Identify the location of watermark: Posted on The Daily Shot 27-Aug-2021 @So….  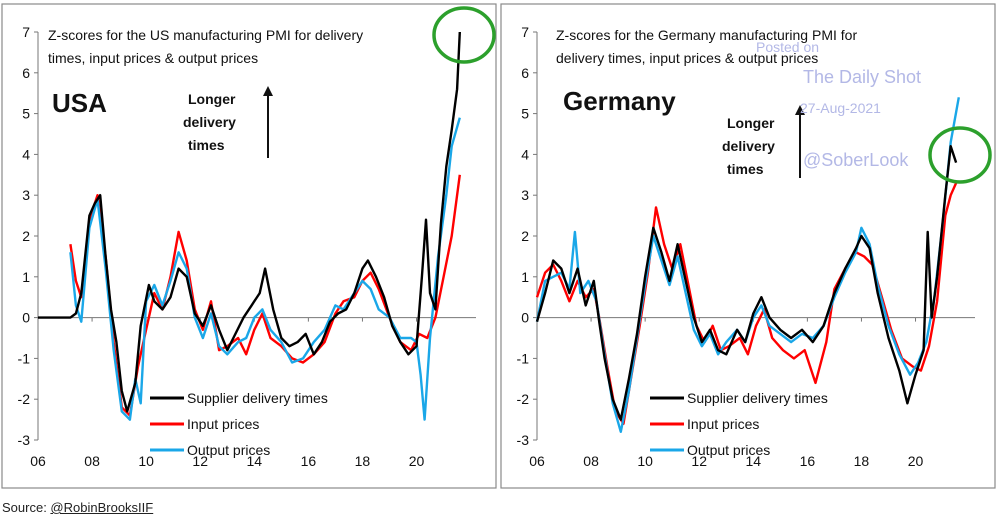
(838, 104).